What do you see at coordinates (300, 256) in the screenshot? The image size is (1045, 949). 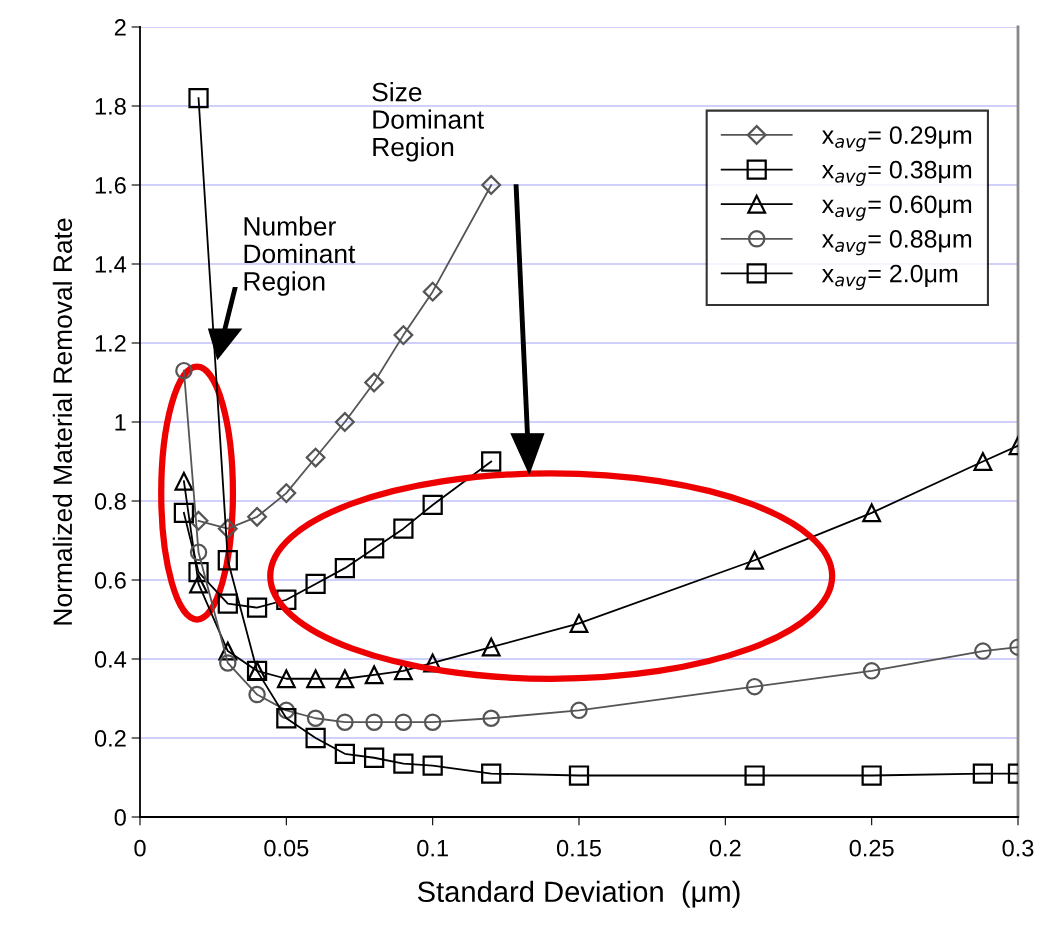 I see `annotation: Number Dominant Region` at bounding box center [300, 256].